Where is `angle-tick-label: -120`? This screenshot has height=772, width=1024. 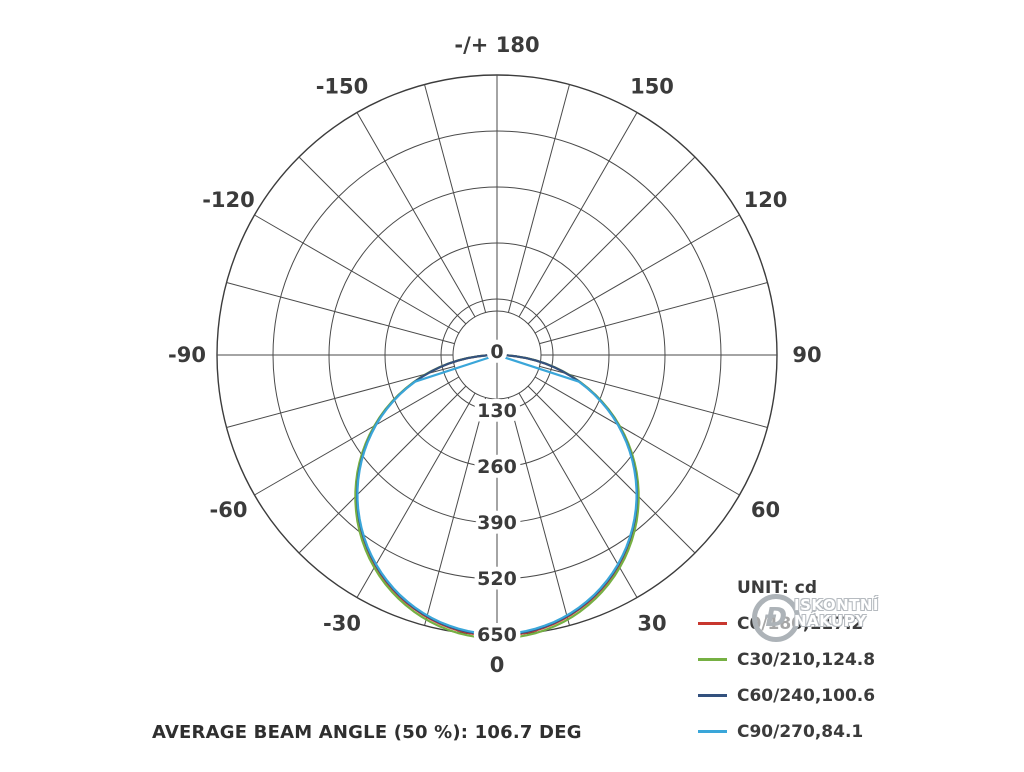
angle-tick-label: -120 is located at coordinates (228, 200).